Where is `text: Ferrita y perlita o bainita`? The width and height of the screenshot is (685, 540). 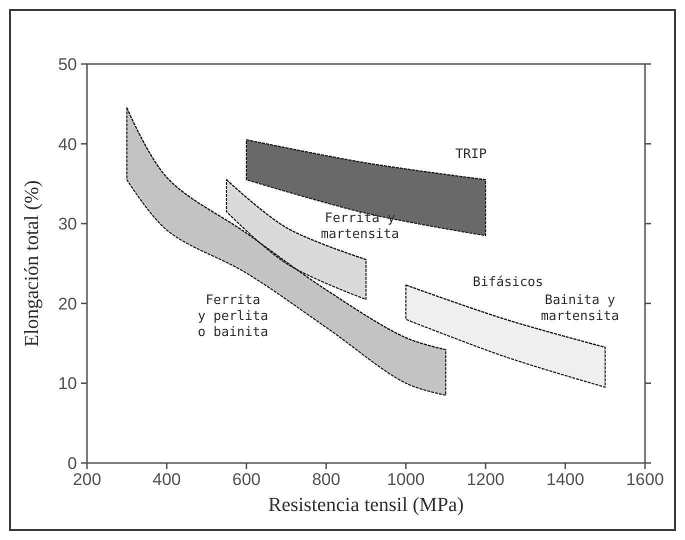
text: Ferrita y perlita o bainita is located at coordinates (233, 316).